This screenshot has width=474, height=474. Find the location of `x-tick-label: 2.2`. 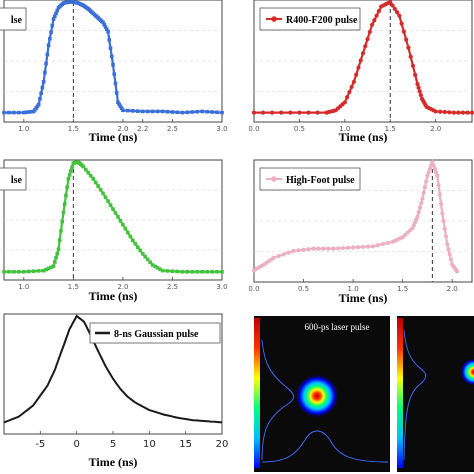

x-tick-label: 2.2 is located at coordinates (142, 129).